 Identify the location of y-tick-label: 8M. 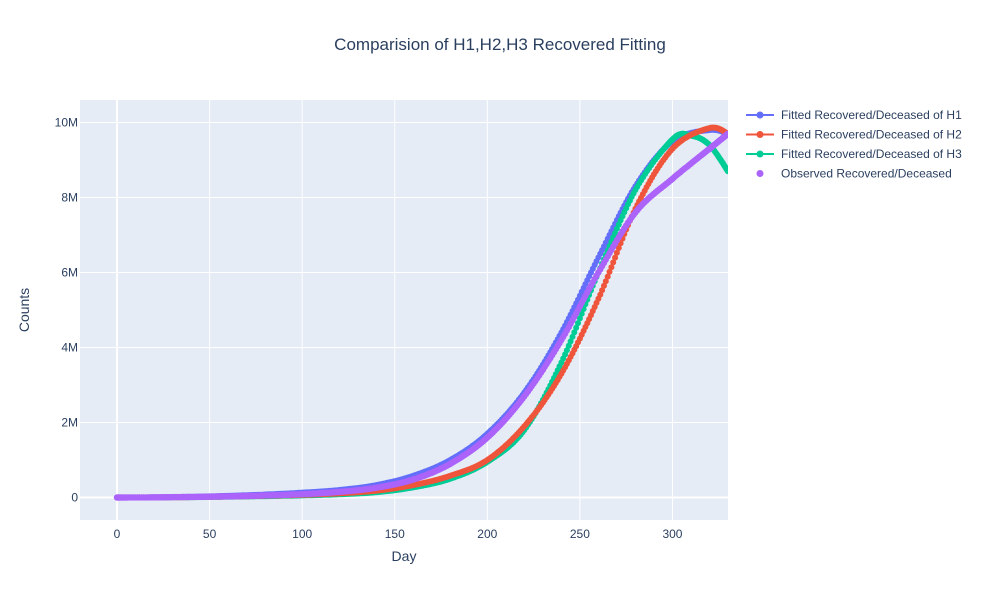
(69, 198).